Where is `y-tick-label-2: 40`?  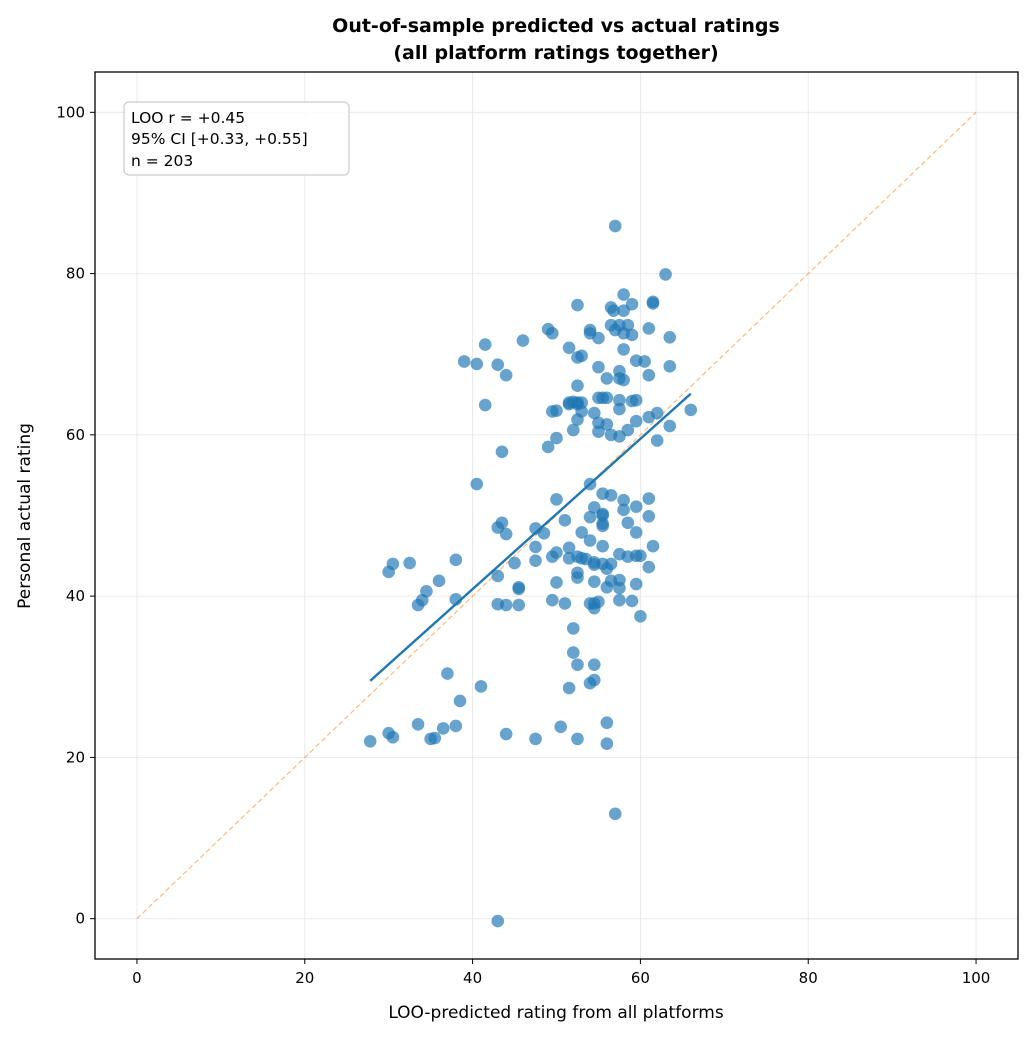 y-tick-label-2: 40 is located at coordinates (75, 596).